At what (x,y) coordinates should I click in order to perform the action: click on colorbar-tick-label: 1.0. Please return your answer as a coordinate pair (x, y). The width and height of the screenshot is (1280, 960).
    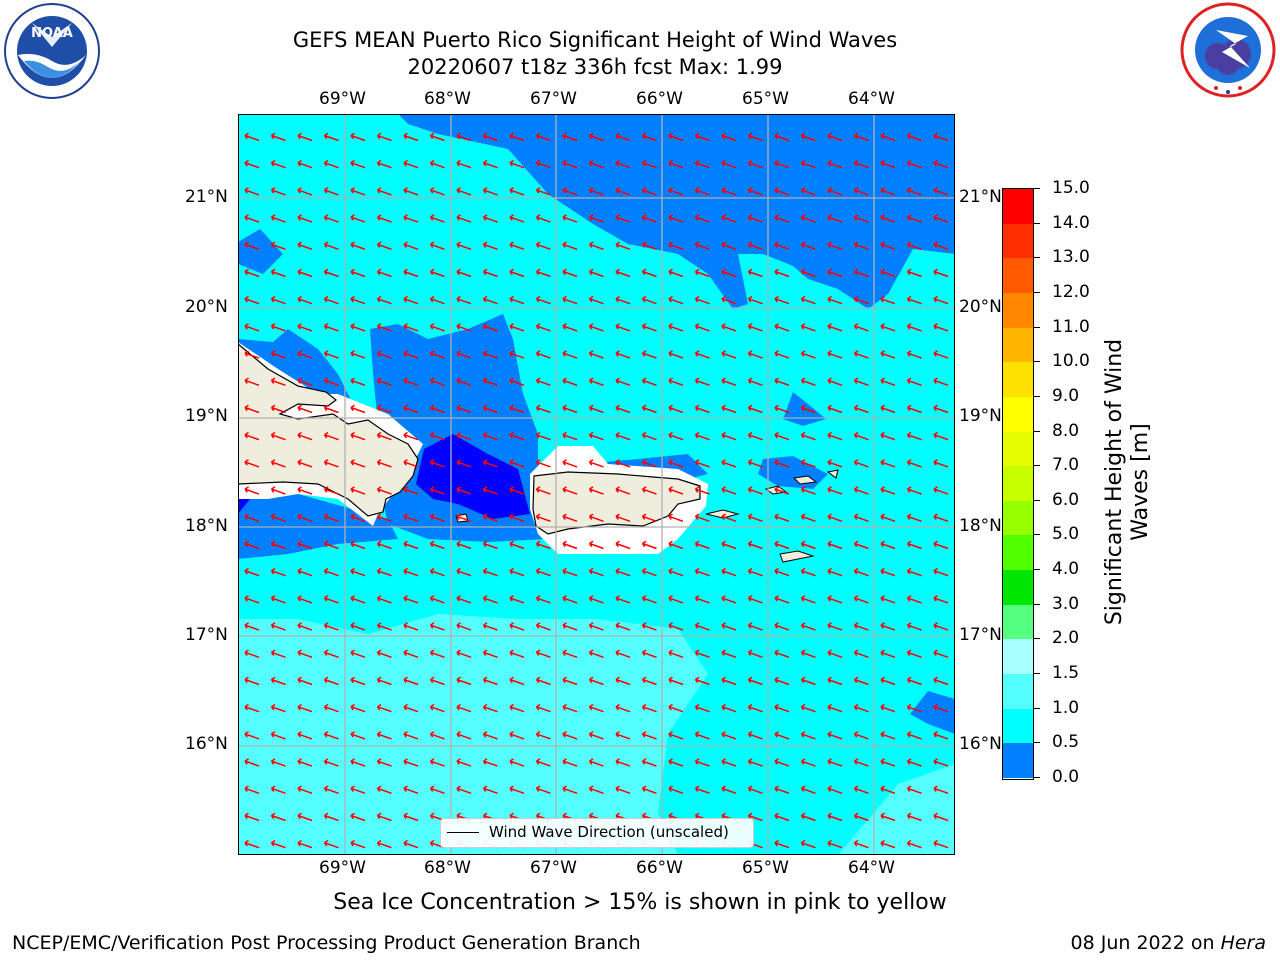
    Looking at the image, I should click on (1066, 707).